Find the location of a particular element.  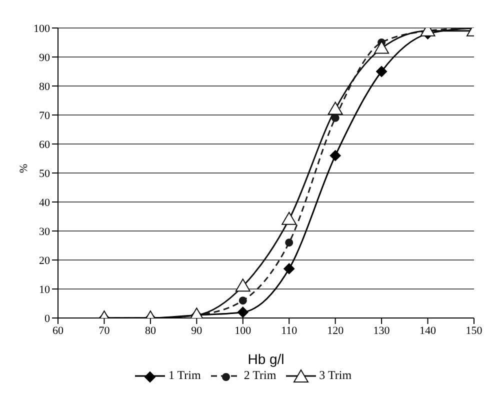

x-tick-label: 130 is located at coordinates (381, 330).